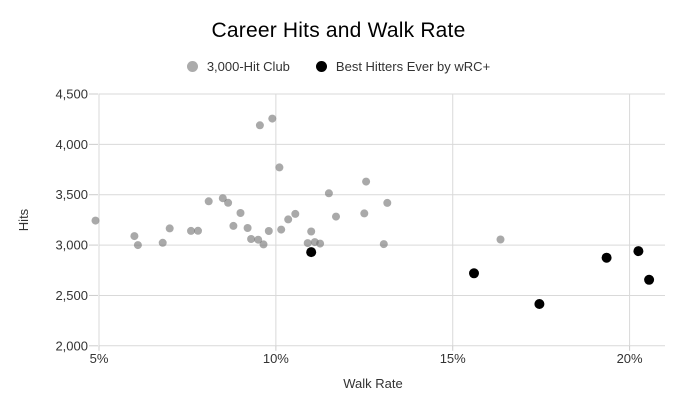 The width and height of the screenshot is (677, 419). What do you see at coordinates (321, 66) in the screenshot?
I see `black-dot-swatch-icon` at bounding box center [321, 66].